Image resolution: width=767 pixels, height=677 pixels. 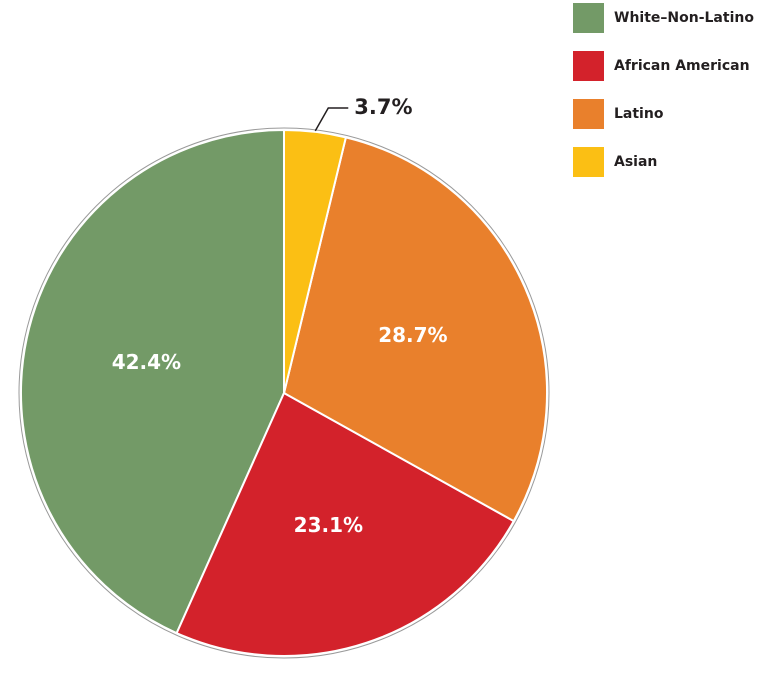 I want to click on legend-label: Asian, so click(x=635, y=162).